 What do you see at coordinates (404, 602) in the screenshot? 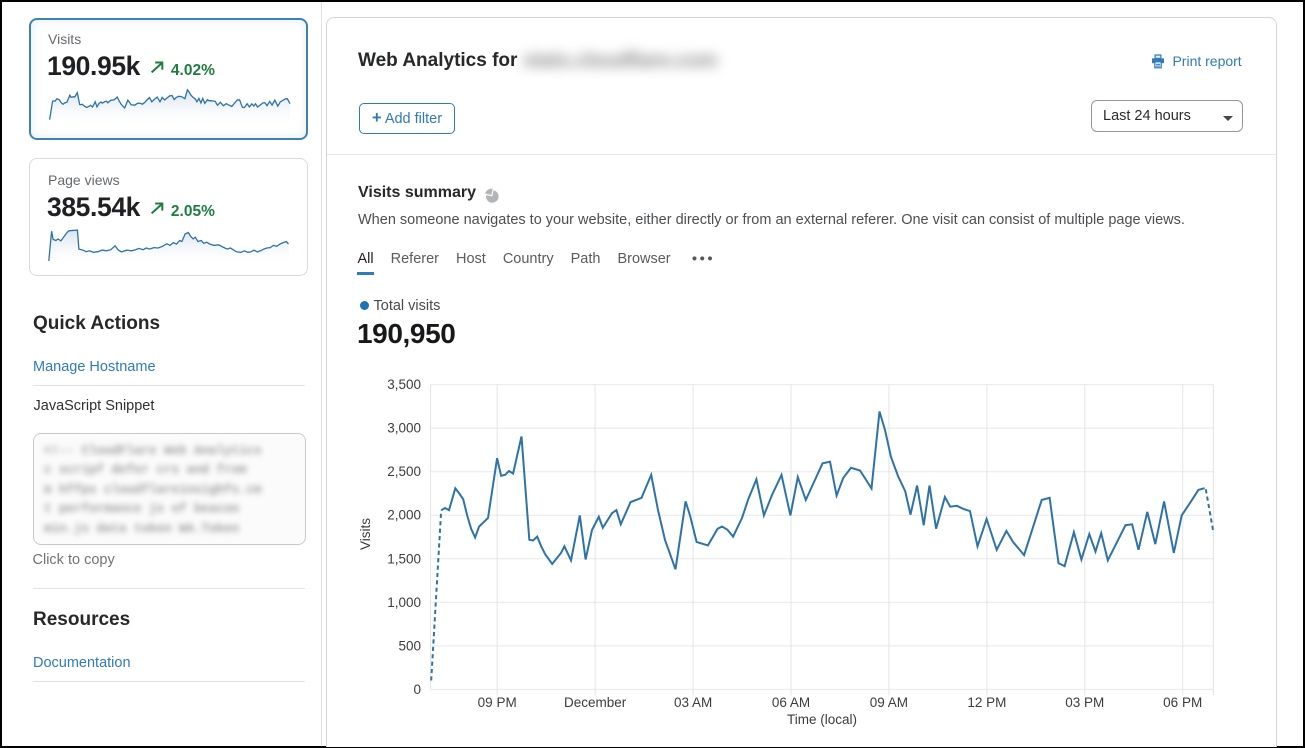
I see `svg-text: 1,000` at bounding box center [404, 602].